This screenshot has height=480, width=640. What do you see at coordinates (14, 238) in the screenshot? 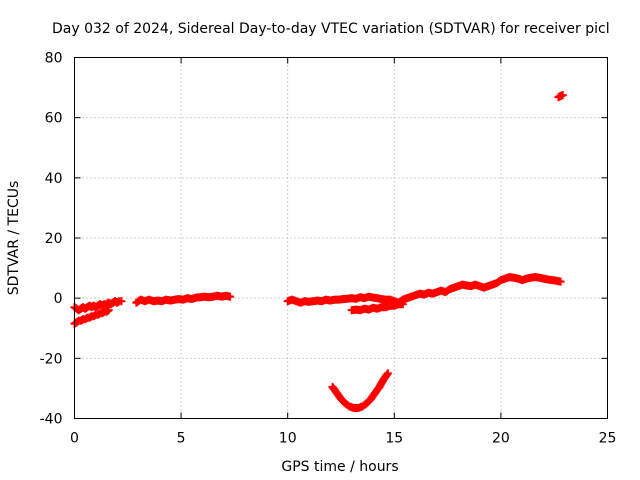
I see `y-axis-label: SDTVAR / TECUs` at bounding box center [14, 238].